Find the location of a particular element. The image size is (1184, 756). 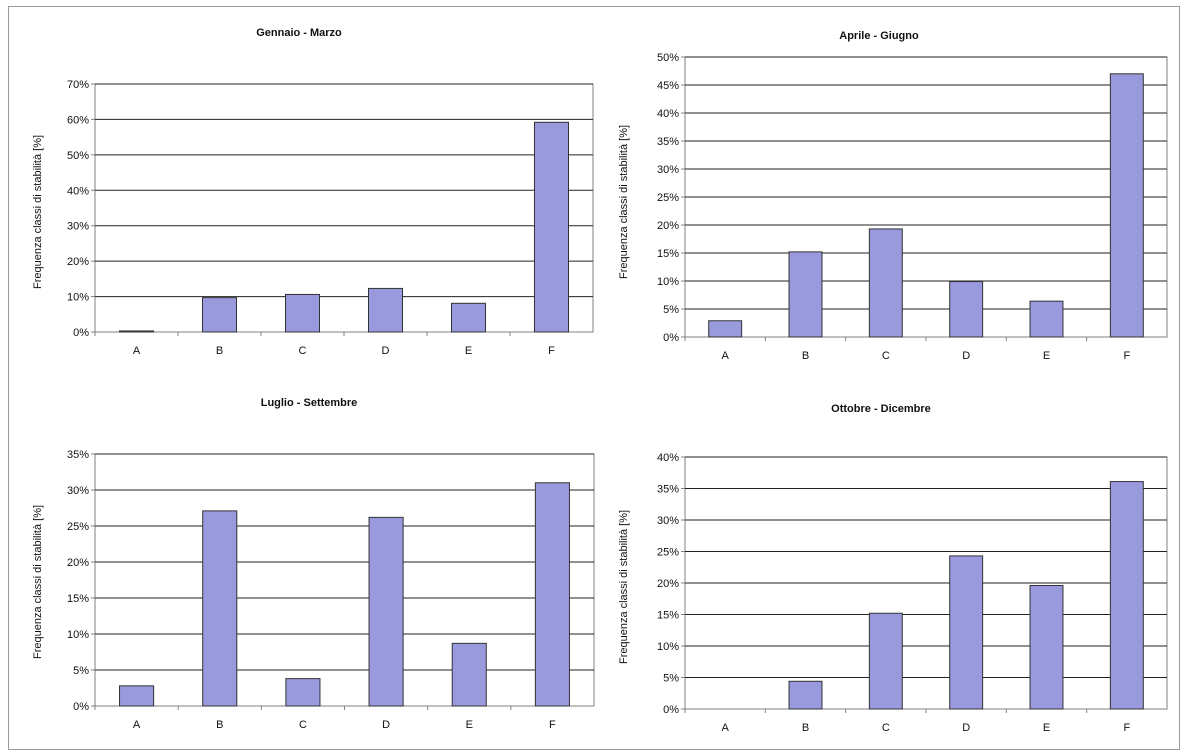

y-tick-label: 60% is located at coordinates (78, 120).